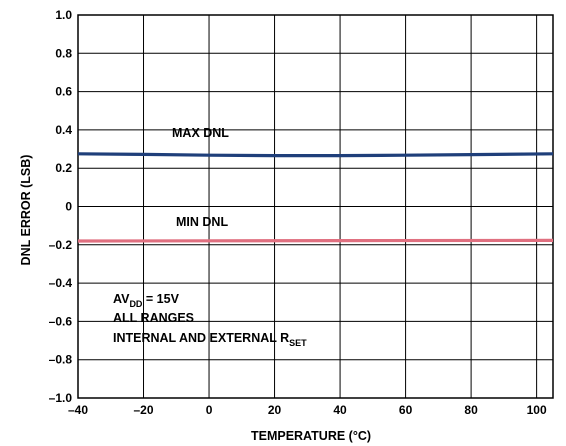  What do you see at coordinates (61, 321) in the screenshot?
I see `y-tick-label: –0.6` at bounding box center [61, 321].